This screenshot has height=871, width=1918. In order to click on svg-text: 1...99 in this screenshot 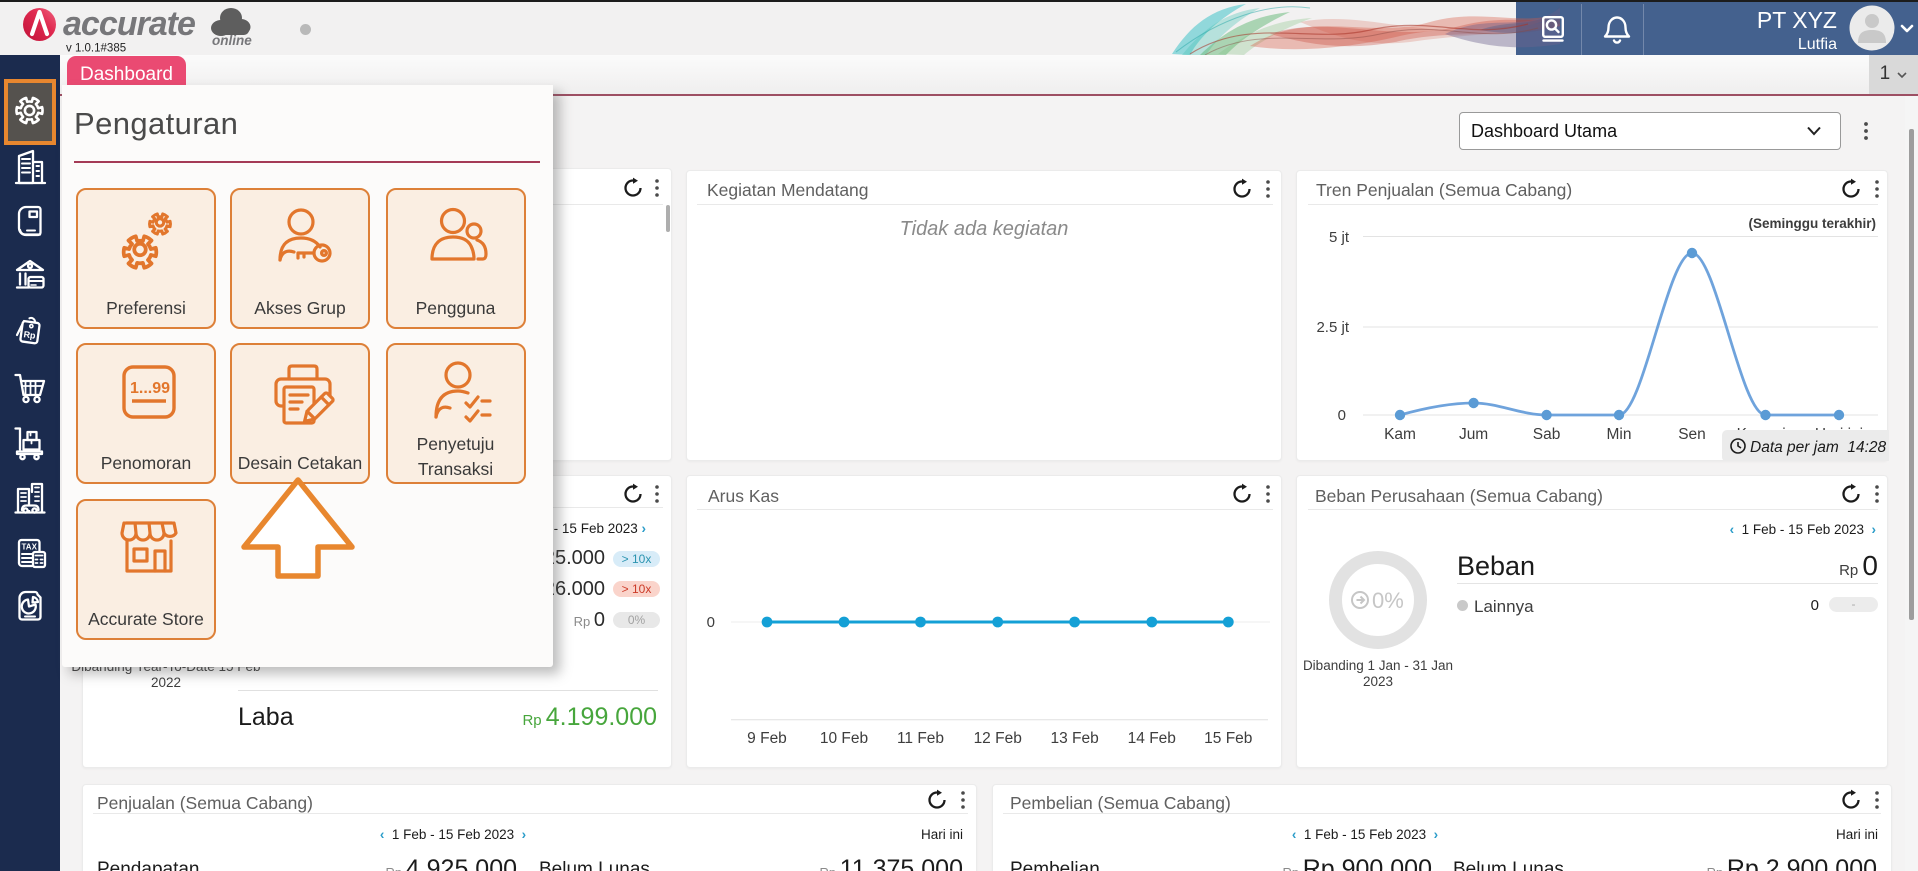, I will do `click(150, 388)`.